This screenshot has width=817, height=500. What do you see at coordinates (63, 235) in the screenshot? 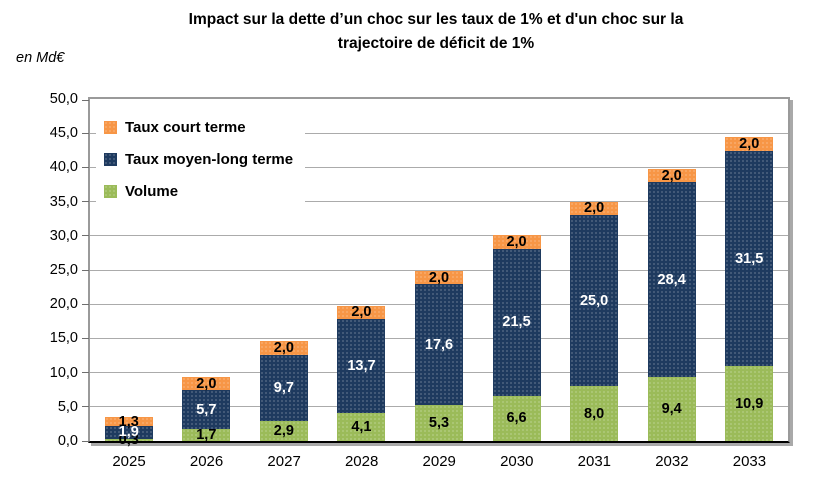
I see `y-axis-tick-label: 30,0` at bounding box center [63, 235].